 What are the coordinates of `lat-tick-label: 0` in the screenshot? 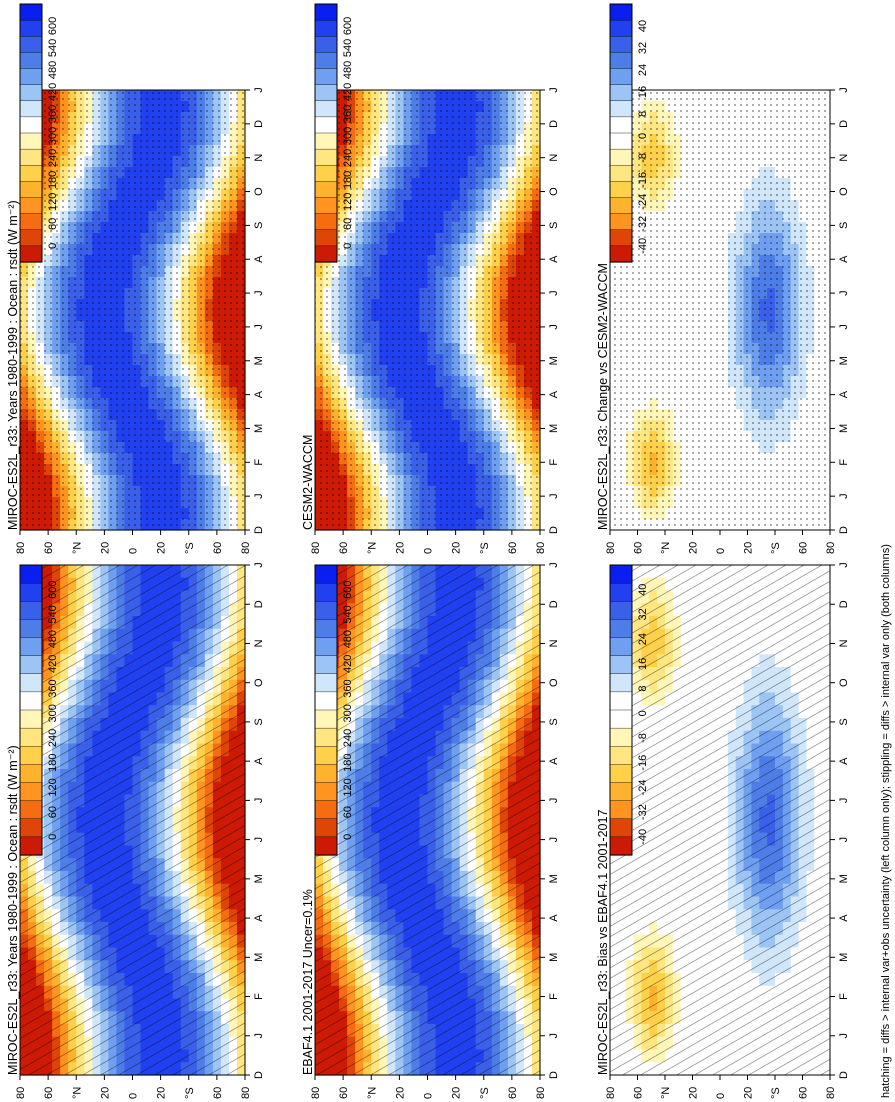 It's located at (429, 551).